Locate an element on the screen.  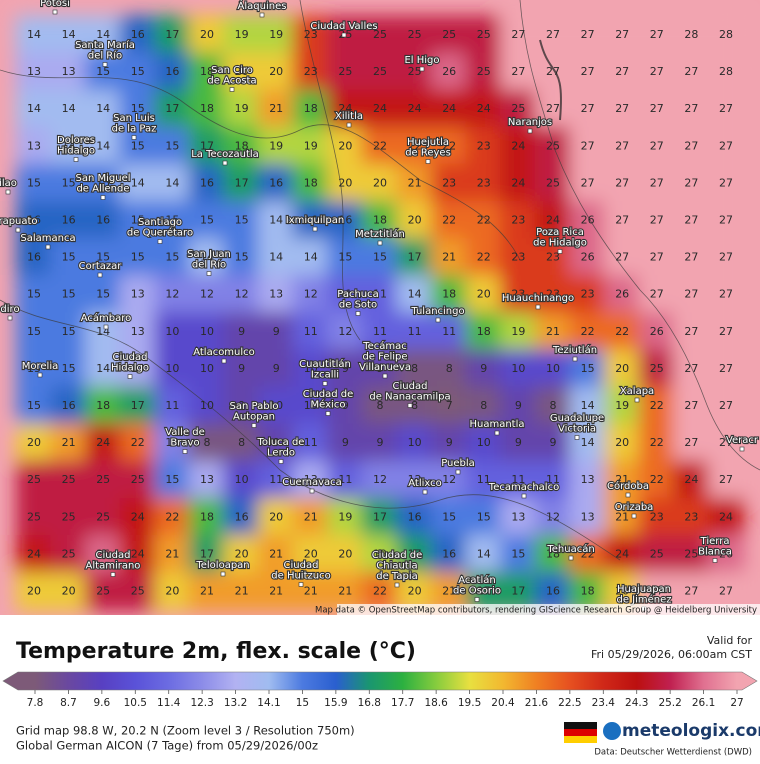
temperature-value: 13 is located at coordinates (311, 479).